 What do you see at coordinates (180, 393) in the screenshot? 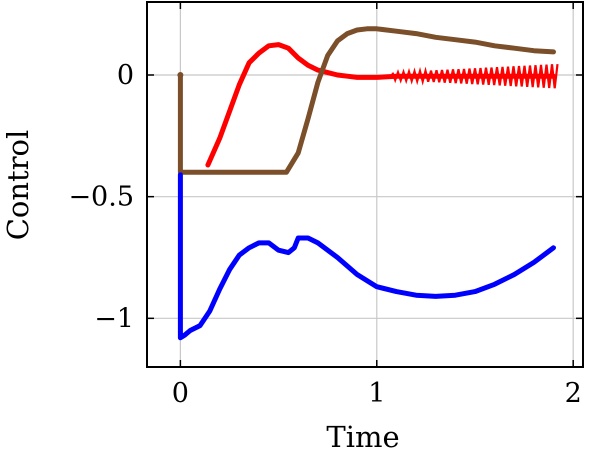
I see `x-tick-label: 0` at bounding box center [180, 393].